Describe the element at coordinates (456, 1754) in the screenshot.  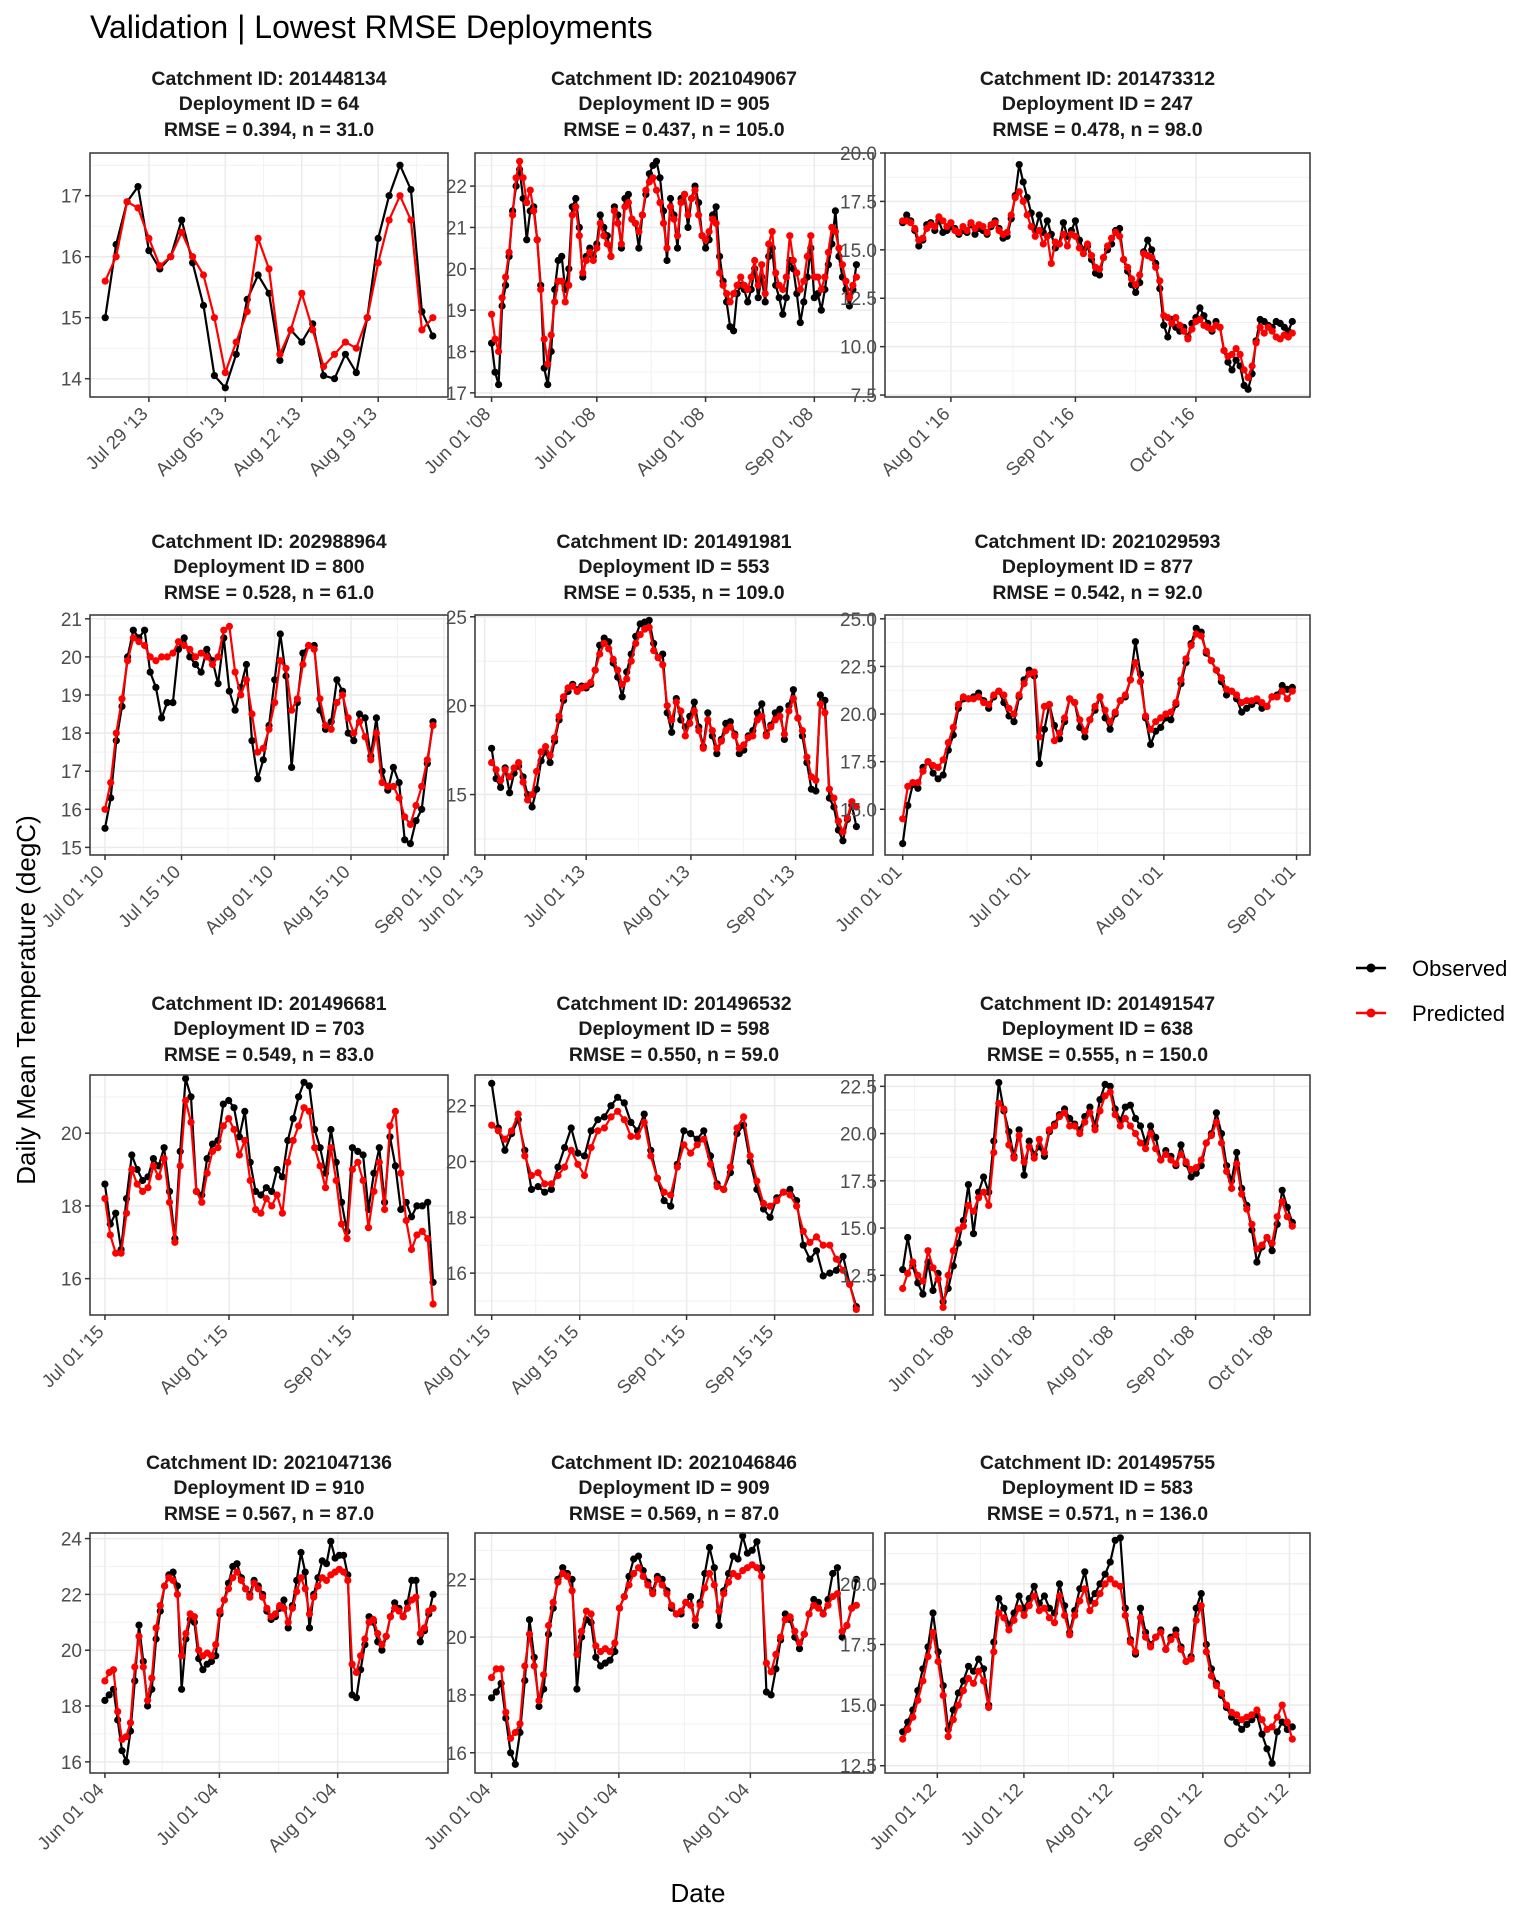
I see `y-tick-label: 16` at that location.